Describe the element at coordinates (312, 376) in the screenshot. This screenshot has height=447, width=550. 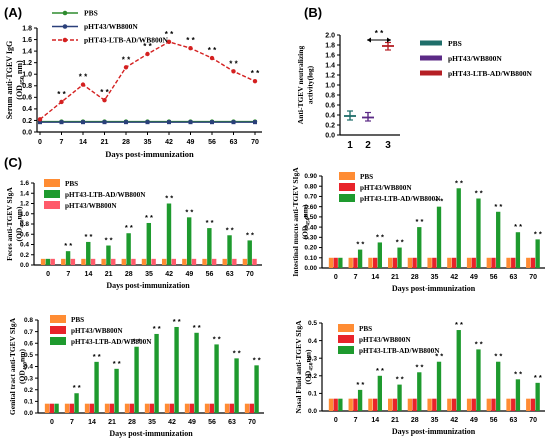
I see `y-tick-label: 0.2` at that location.